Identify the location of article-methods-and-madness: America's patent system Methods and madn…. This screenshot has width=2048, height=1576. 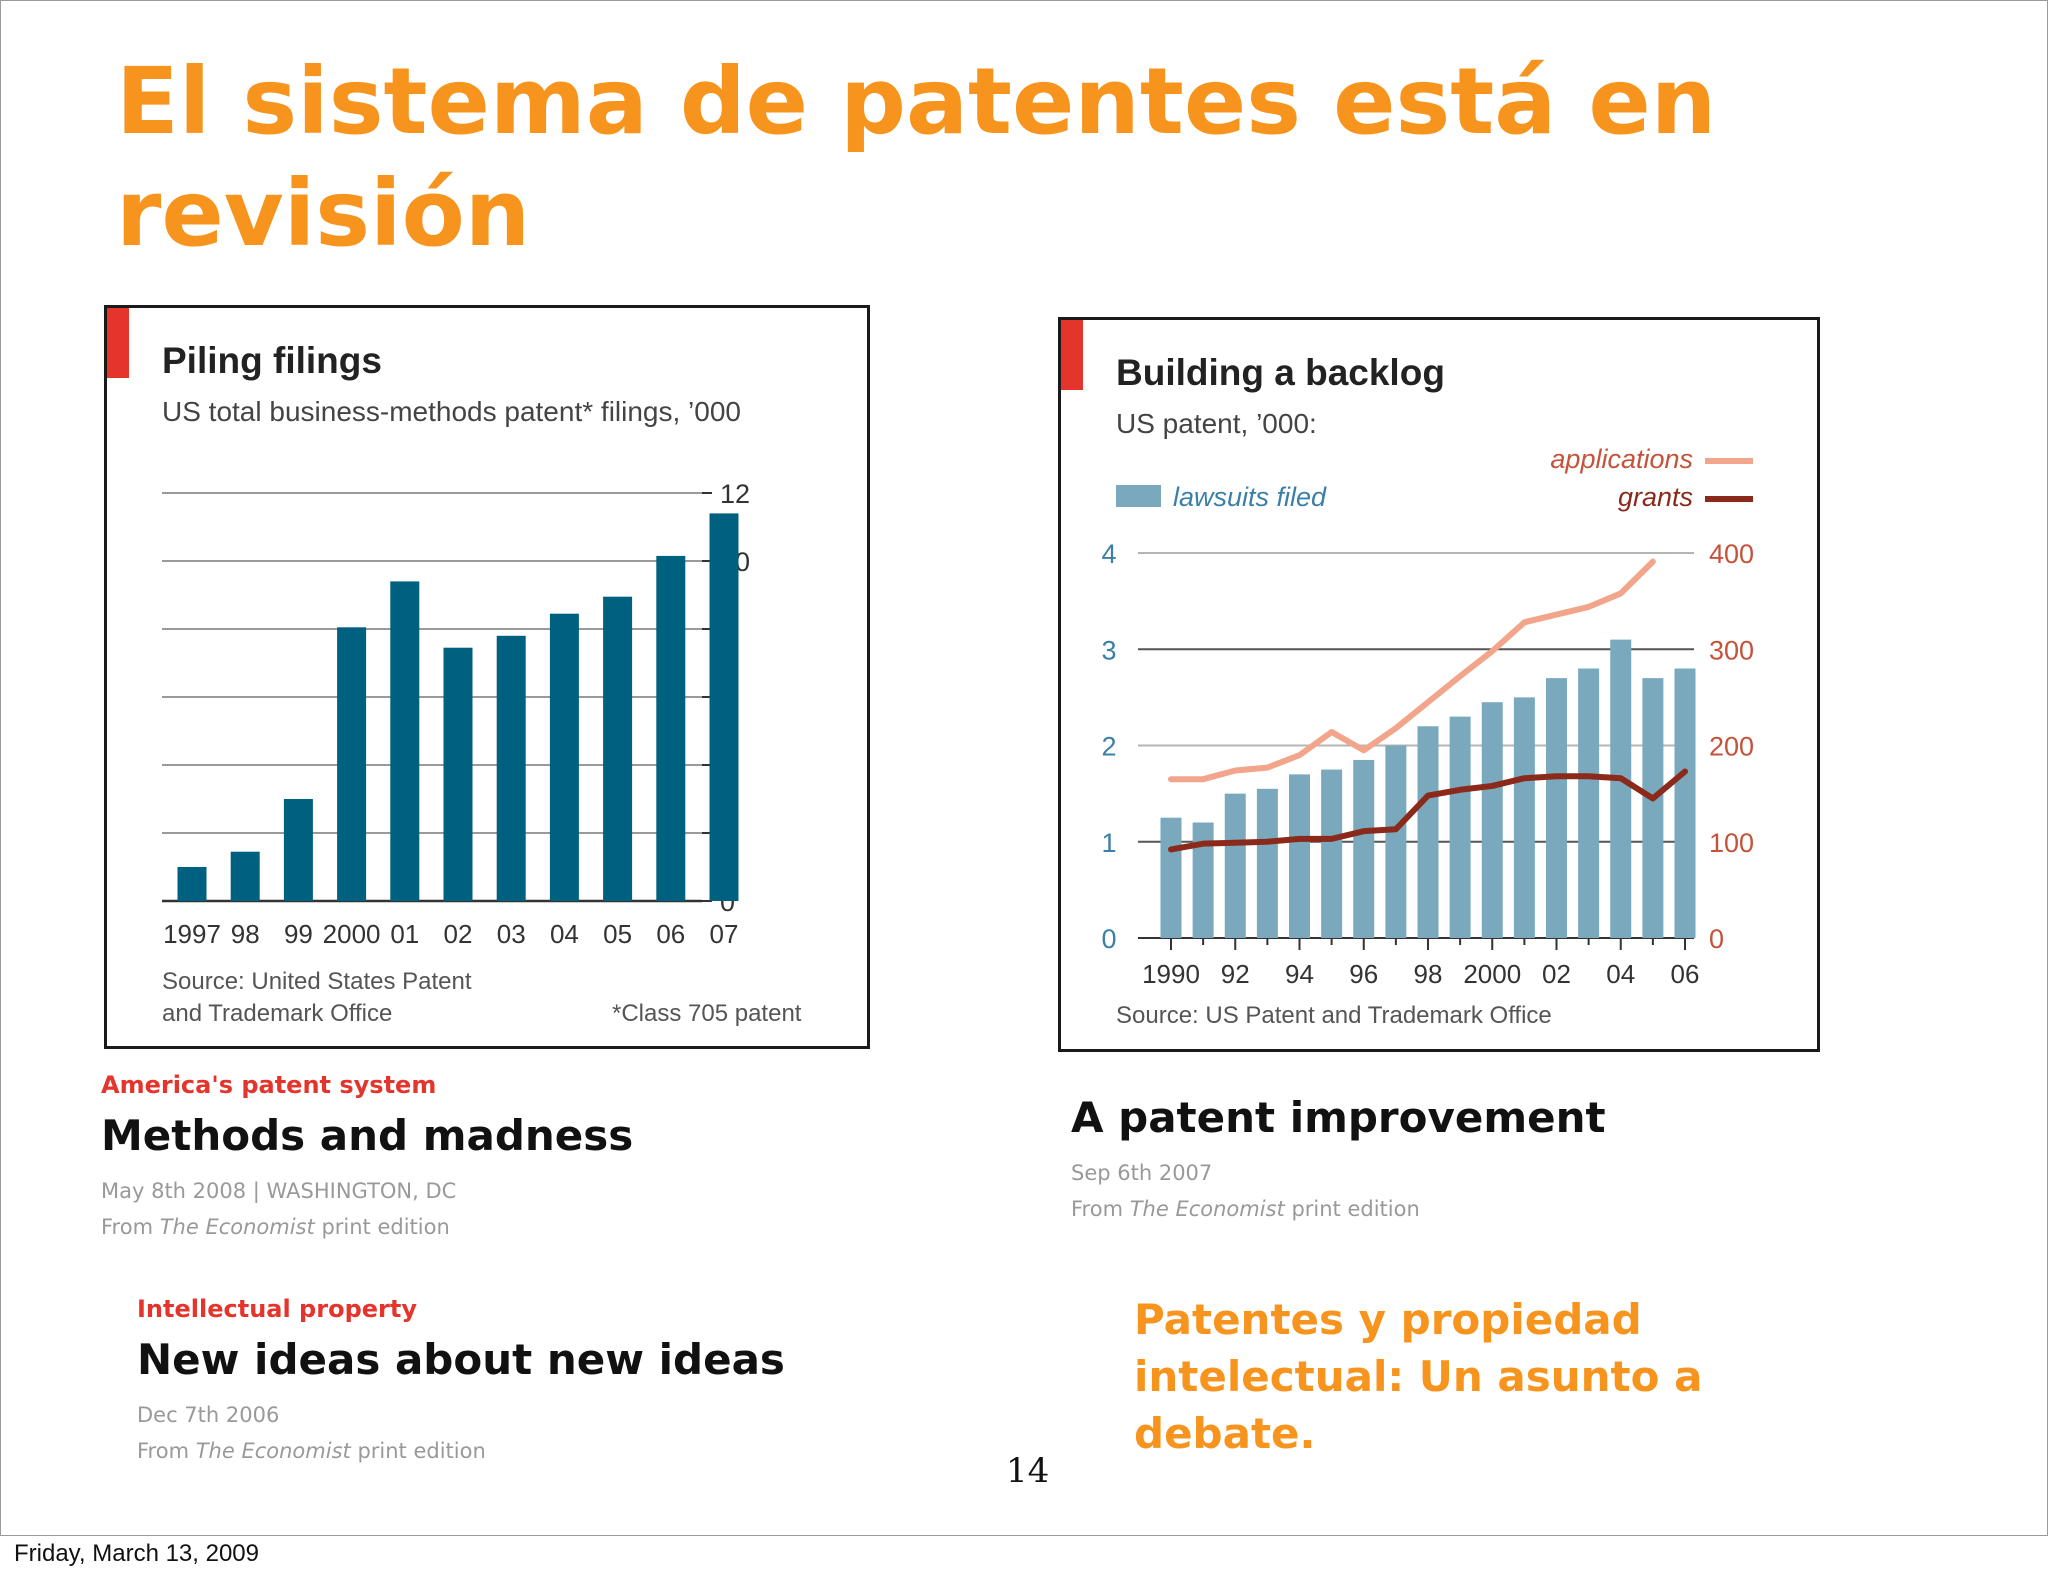
(461, 1158).